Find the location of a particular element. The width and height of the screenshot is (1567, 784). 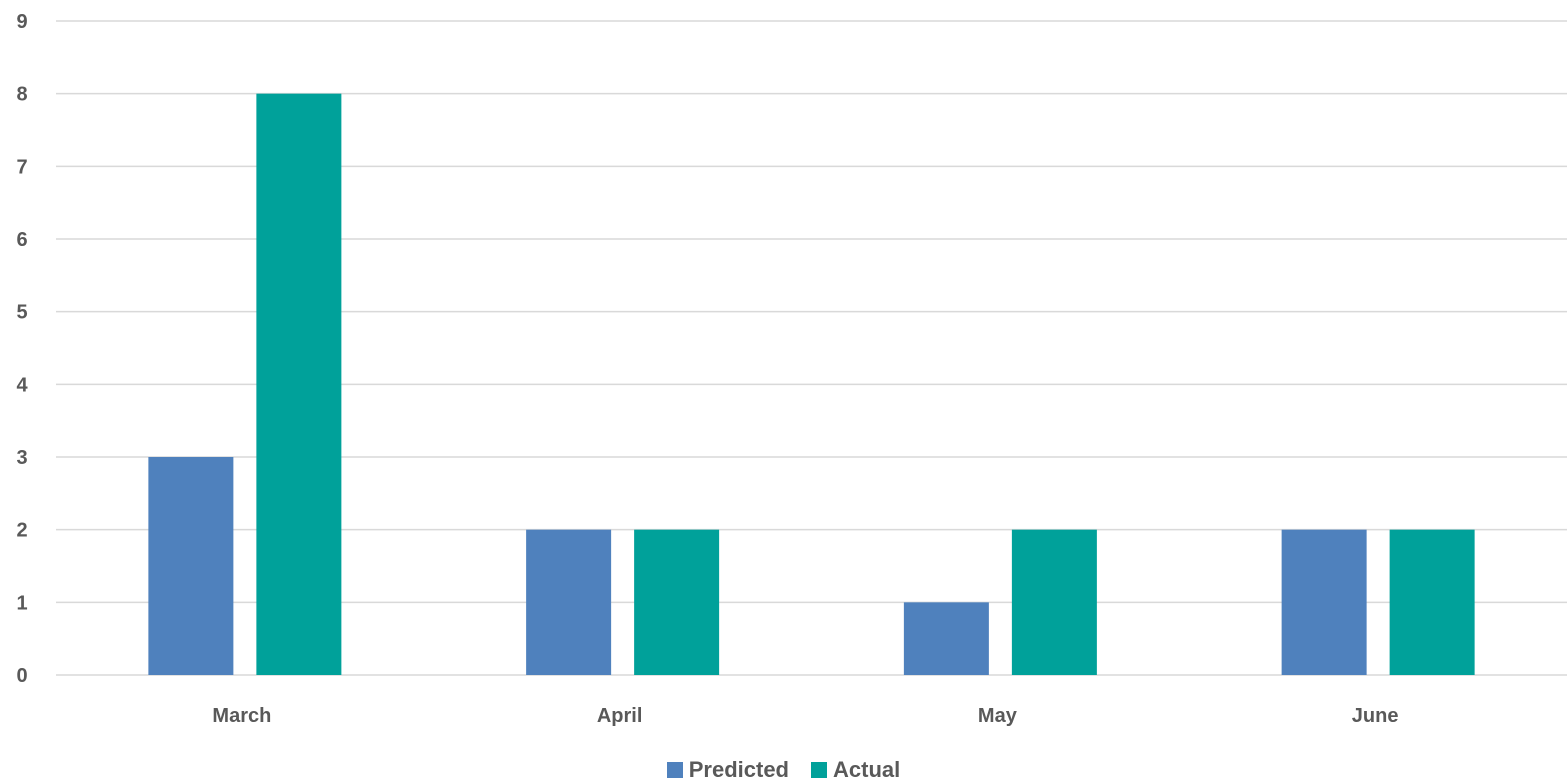

legend-swatch-actual is located at coordinates (819, 770).